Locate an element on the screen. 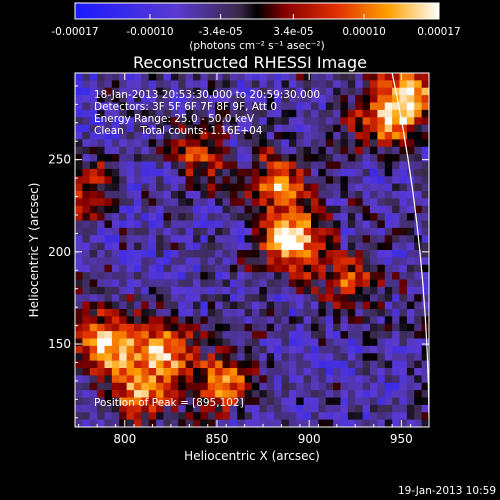 Image resolution: width=500 pixels, height=500 pixels. colorbar-unit-label: (photons cm⁻² s⁻¹ asec⁻²) is located at coordinates (256, 46).